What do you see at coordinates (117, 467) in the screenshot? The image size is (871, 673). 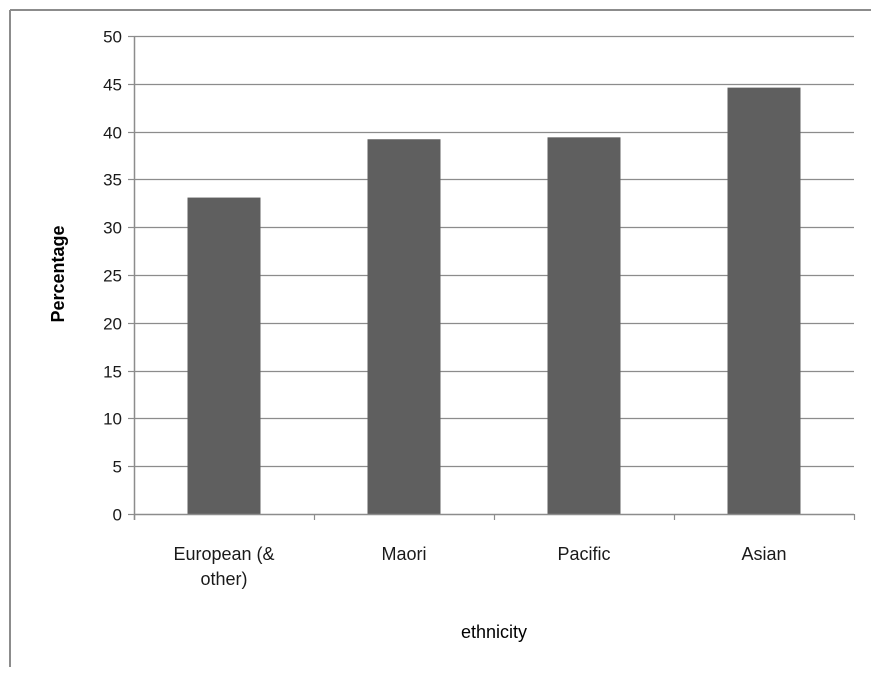 I see `y-tick-label: 5` at bounding box center [117, 467].